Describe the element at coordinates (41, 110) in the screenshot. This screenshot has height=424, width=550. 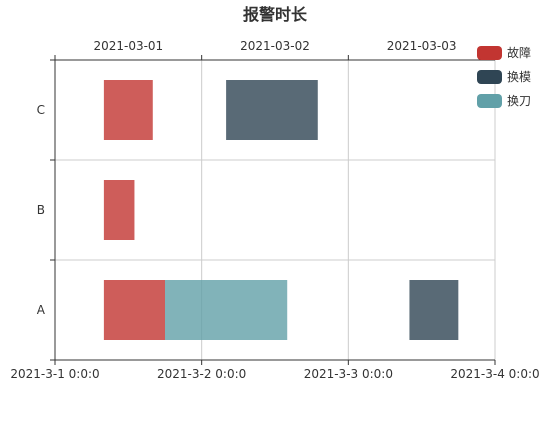
I see `y-tick-label: C` at that location.